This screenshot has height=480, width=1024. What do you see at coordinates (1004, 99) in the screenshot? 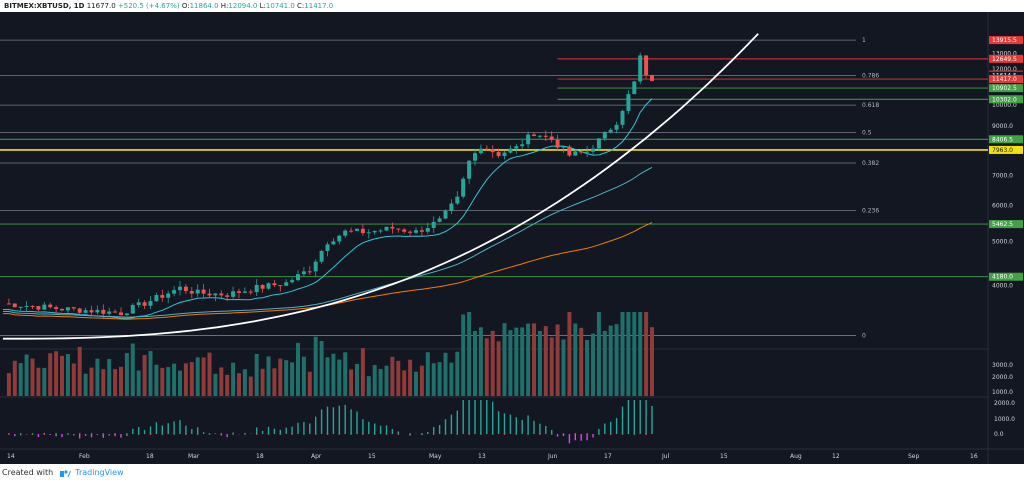
I see `price-tag-label: 10302.0` at bounding box center [1004, 99].